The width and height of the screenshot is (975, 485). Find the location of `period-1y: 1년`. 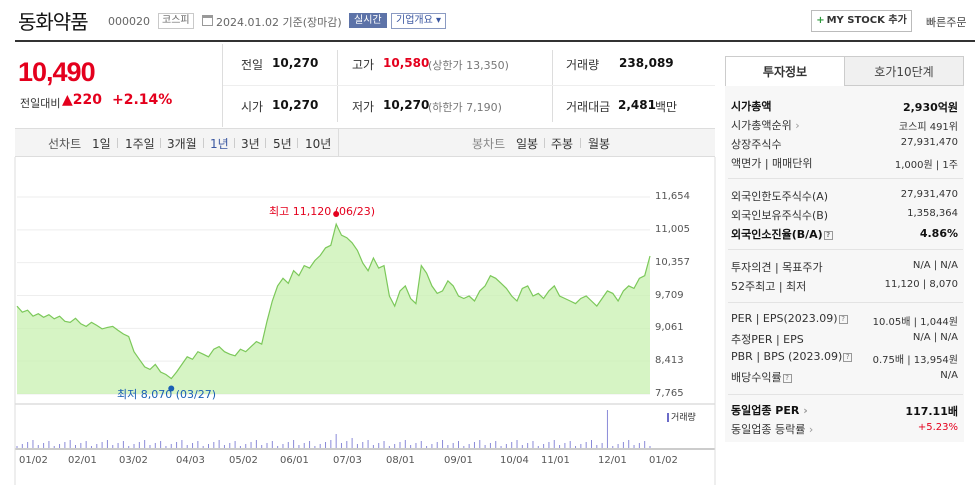

period-1y: 1년 is located at coordinates (219, 144).